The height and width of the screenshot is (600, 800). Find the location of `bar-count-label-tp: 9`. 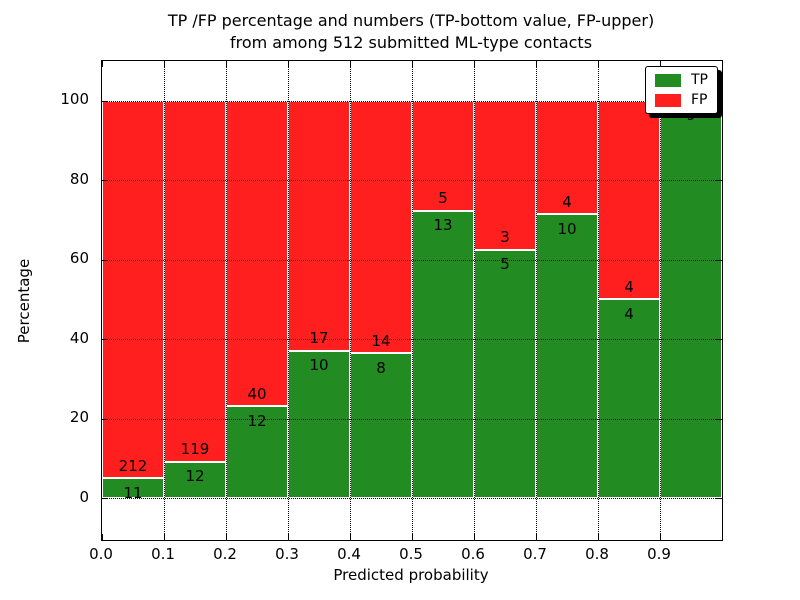

bar-count-label-tp: 9 is located at coordinates (691, 115).